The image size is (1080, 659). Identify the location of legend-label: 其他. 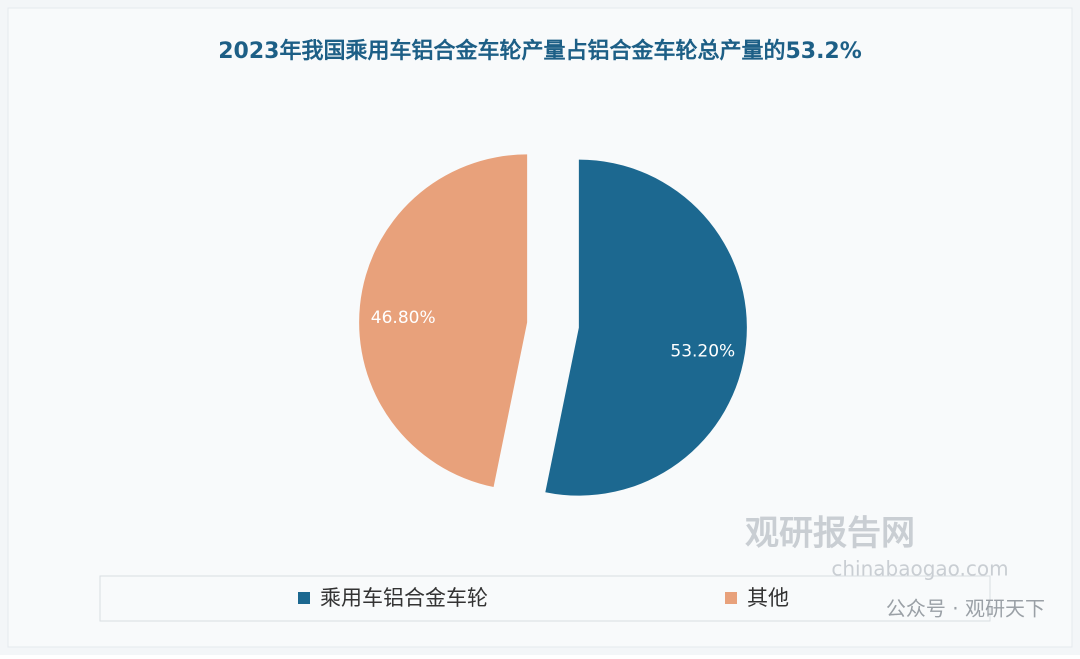
(768, 598).